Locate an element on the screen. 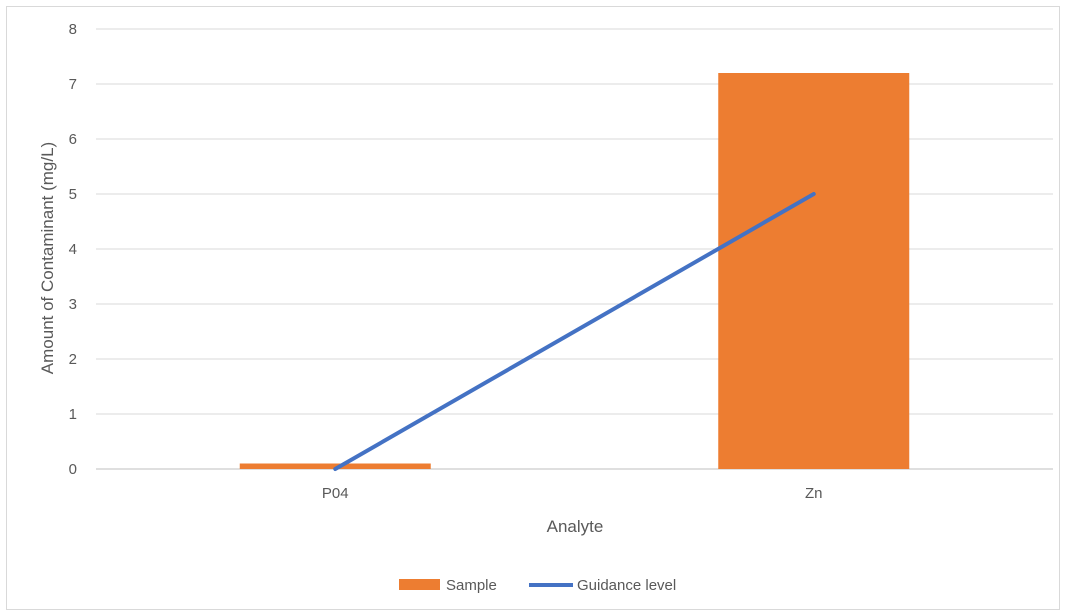 The width and height of the screenshot is (1068, 616). x-tick-label: Zn is located at coordinates (814, 493).